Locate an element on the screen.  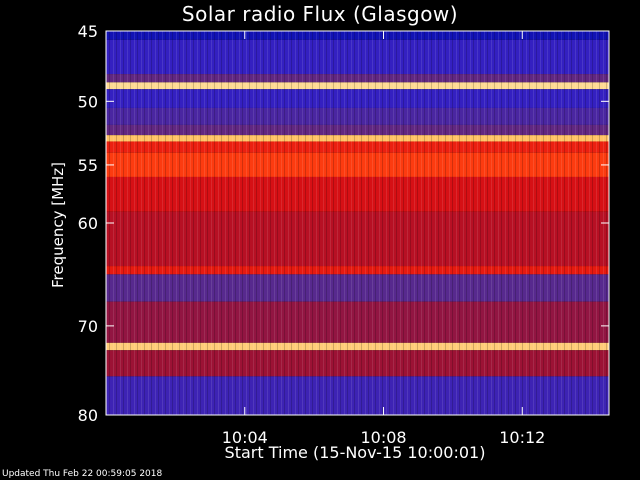
y-tick-label-1: 50 is located at coordinates (88, 101).